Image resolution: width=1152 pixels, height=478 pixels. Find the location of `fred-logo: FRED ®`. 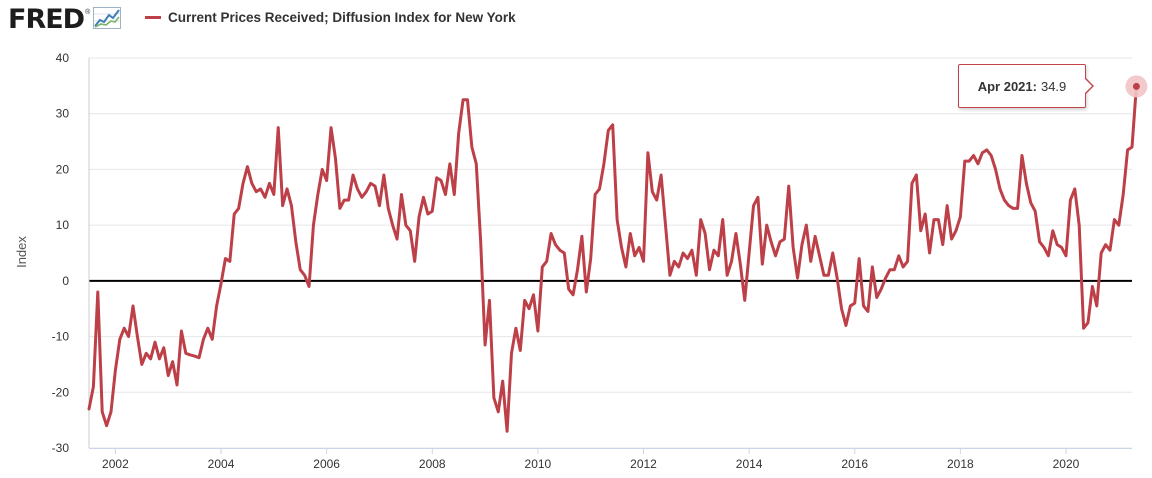

fred-logo: FRED ® is located at coordinates (65, 19).